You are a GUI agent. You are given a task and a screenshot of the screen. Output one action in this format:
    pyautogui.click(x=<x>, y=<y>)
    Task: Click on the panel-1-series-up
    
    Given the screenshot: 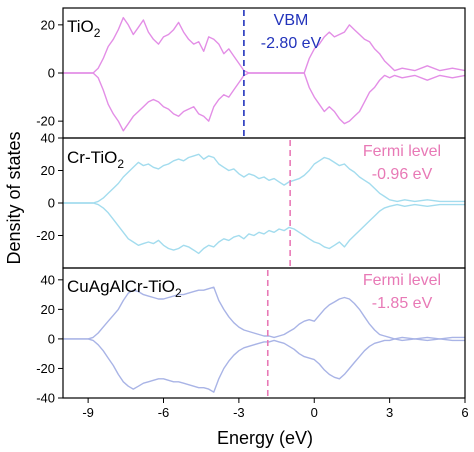 What is the action you would take?
    pyautogui.click(x=264, y=45)
    